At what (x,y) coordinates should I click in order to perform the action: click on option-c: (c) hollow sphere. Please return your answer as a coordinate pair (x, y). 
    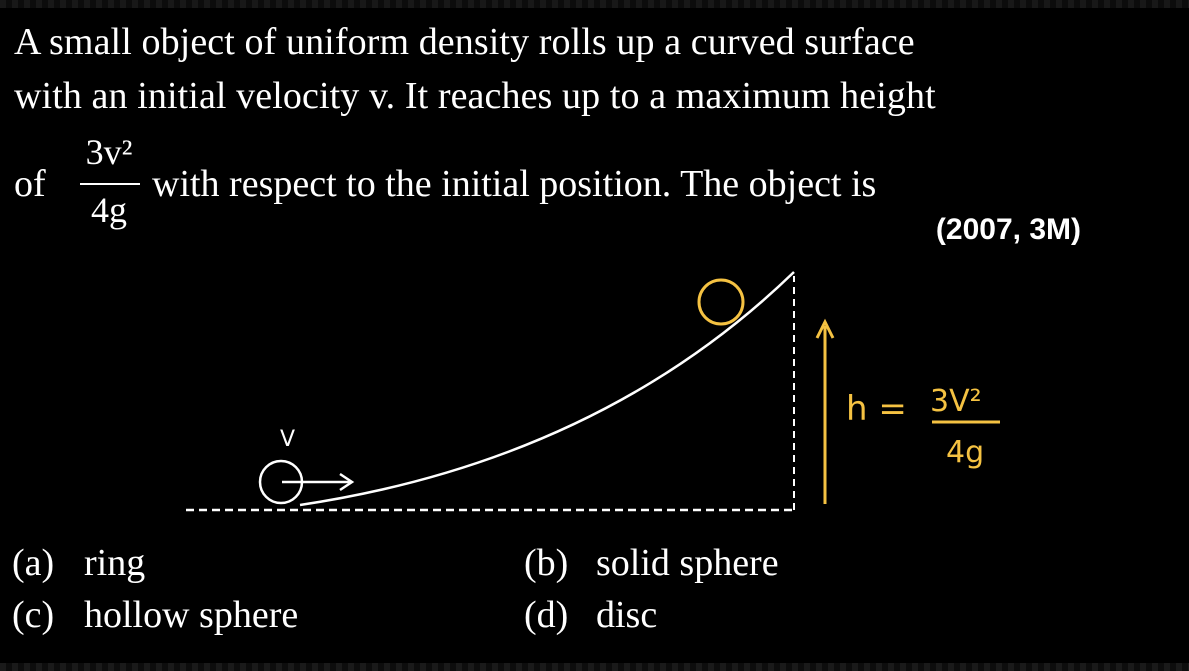
    Looking at the image, I should click on (155, 615).